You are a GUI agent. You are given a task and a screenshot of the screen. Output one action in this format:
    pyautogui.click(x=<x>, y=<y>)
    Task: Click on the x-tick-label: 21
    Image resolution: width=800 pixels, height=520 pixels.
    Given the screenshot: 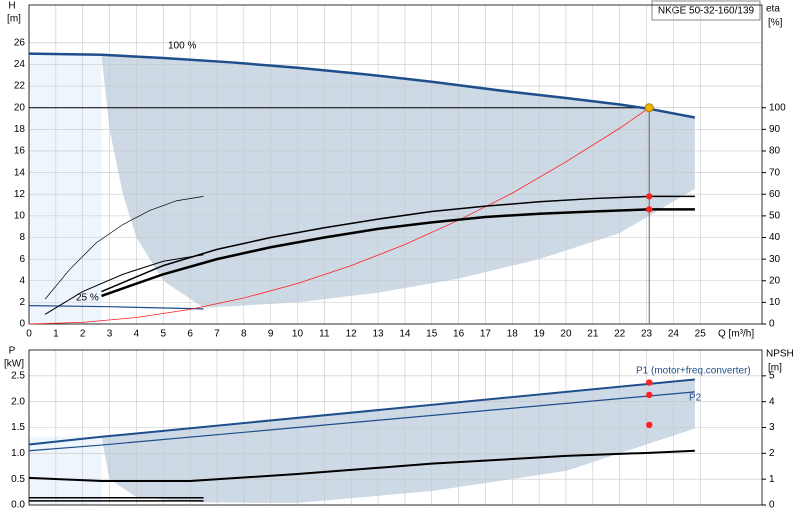 What is the action you would take?
    pyautogui.click(x=593, y=334)
    